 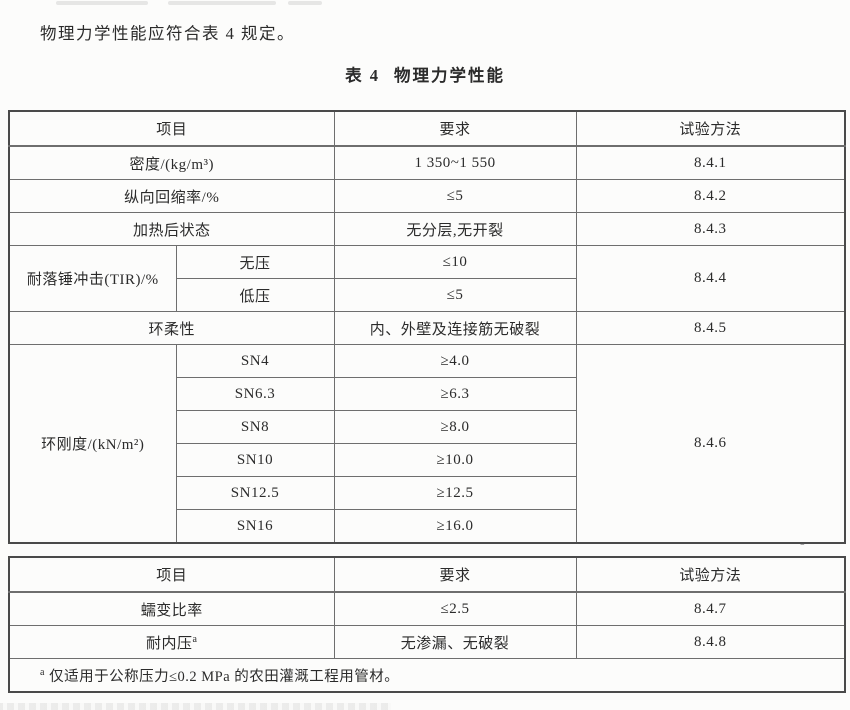 I want to click on heated-item: 加热后状态, so click(x=171, y=229).